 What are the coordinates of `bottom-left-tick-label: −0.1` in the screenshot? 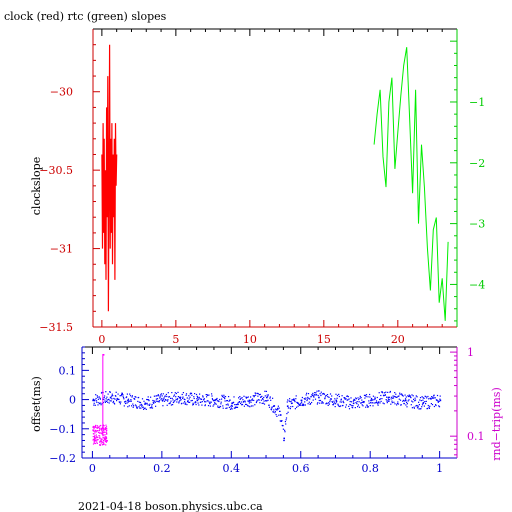 It's located at (62, 429).